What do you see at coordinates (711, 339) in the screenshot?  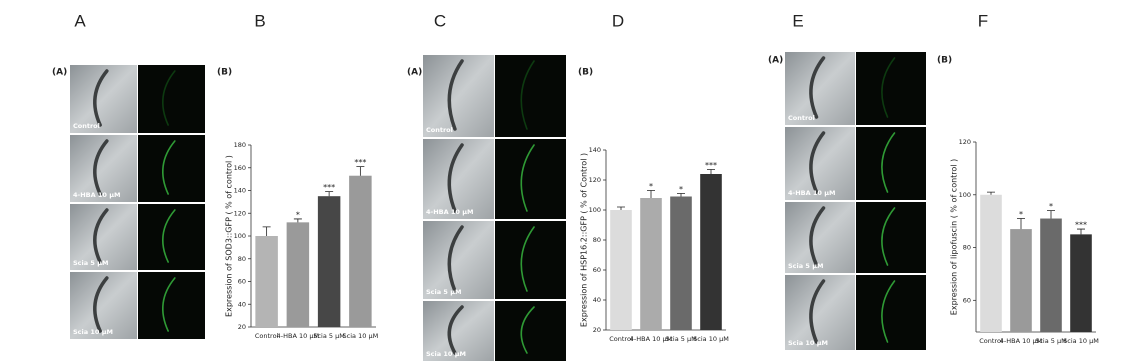 I see `x-tick-label: Scia 10 μM` at bounding box center [711, 339].